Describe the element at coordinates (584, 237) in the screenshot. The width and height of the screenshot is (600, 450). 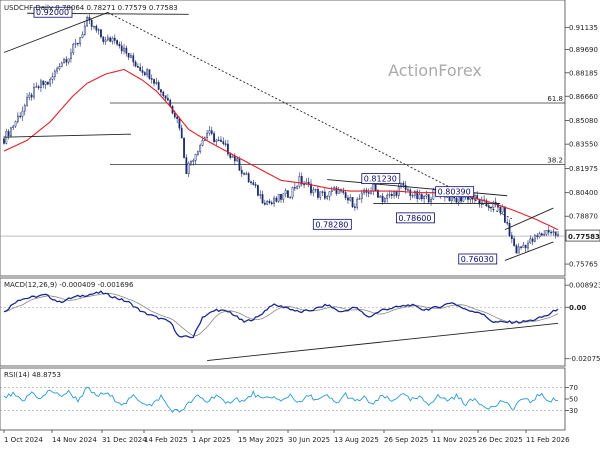
I see `current-price-label: 0.77583` at that location.